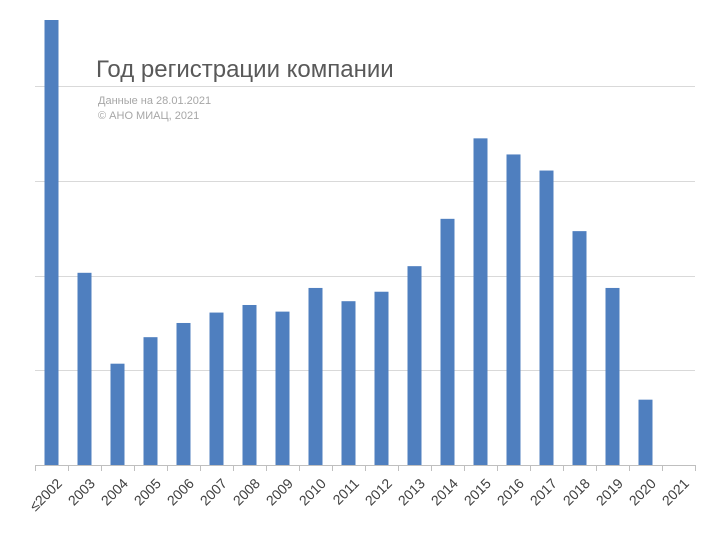 The image size is (711, 534). What do you see at coordinates (155, 101) in the screenshot?
I see `chart-date-note: Данные на 28.01.2021` at bounding box center [155, 101].